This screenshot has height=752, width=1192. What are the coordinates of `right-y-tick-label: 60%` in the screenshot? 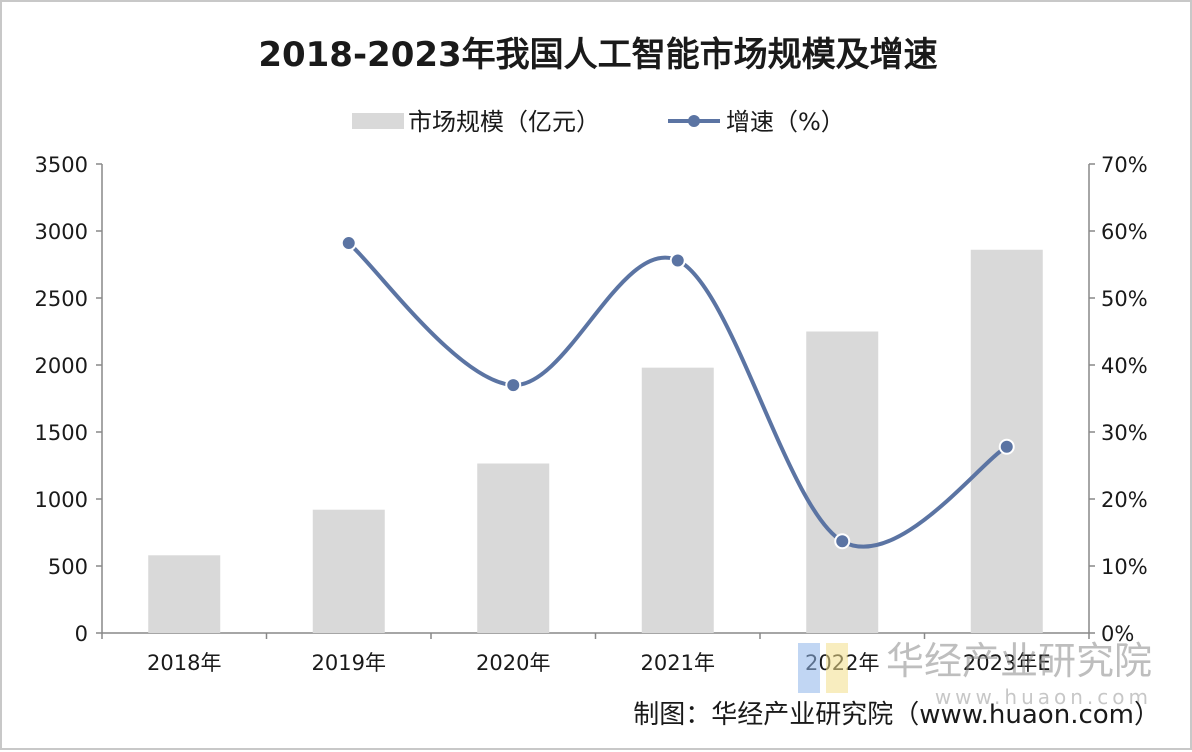 It's located at (1124, 232).